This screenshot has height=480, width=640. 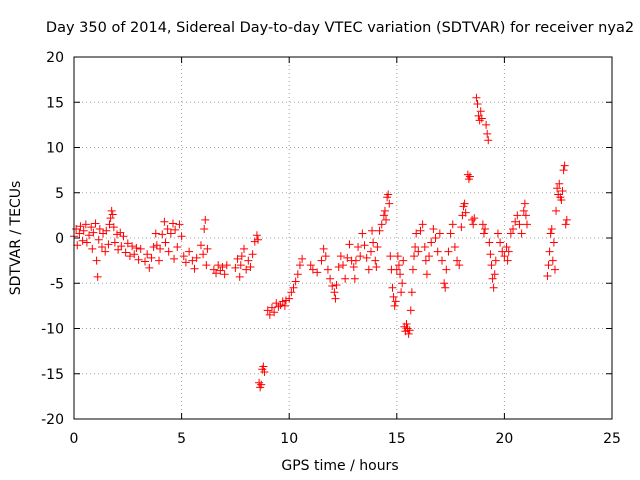 I want to click on x-tick-label: 20, so click(x=504, y=439).